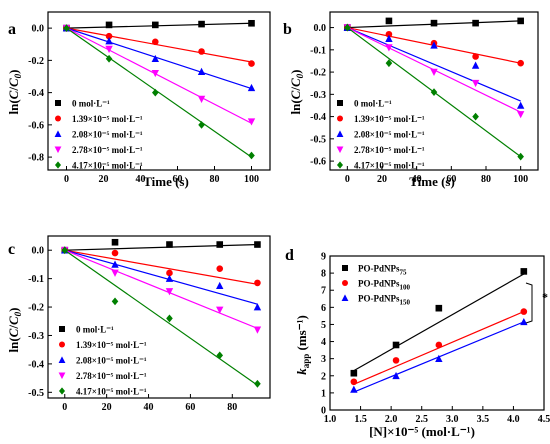 The height and width of the screenshot is (444, 550). What do you see at coordinates (360, 419) in the screenshot?
I see `x-tick-label-d-1: 1.5` at bounding box center [360, 419].